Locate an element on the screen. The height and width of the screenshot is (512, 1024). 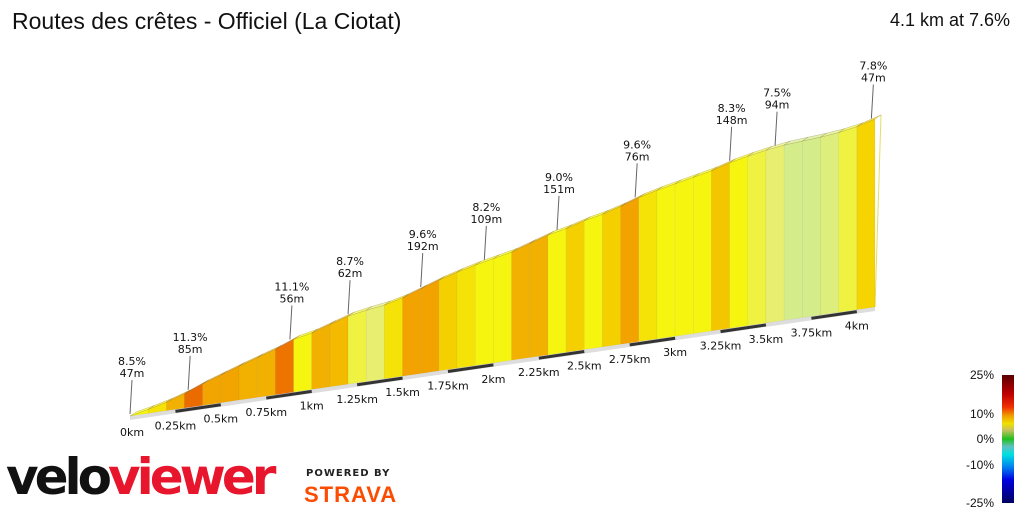
annotation-gradient: 11.1% is located at coordinates (291, 286).